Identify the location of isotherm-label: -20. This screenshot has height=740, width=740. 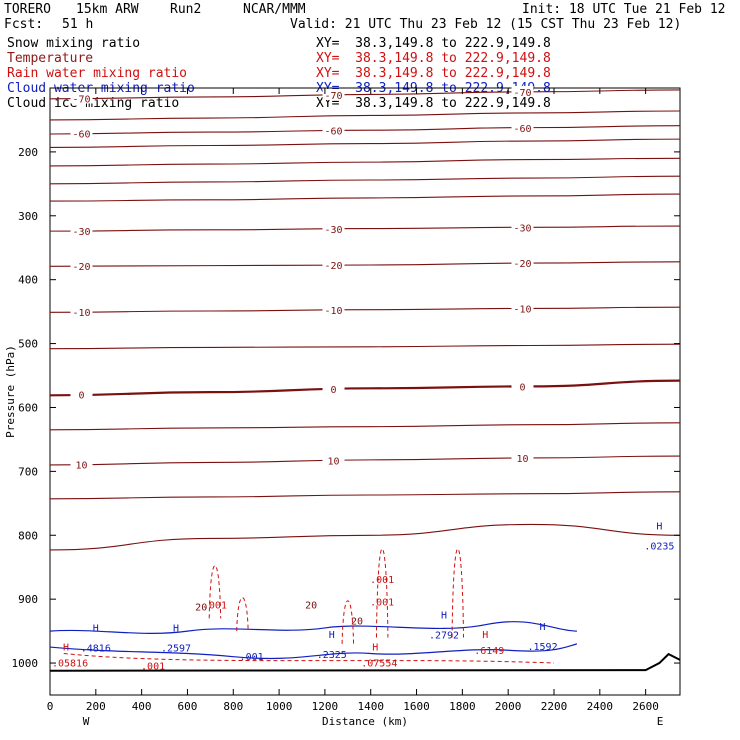
(81, 267).